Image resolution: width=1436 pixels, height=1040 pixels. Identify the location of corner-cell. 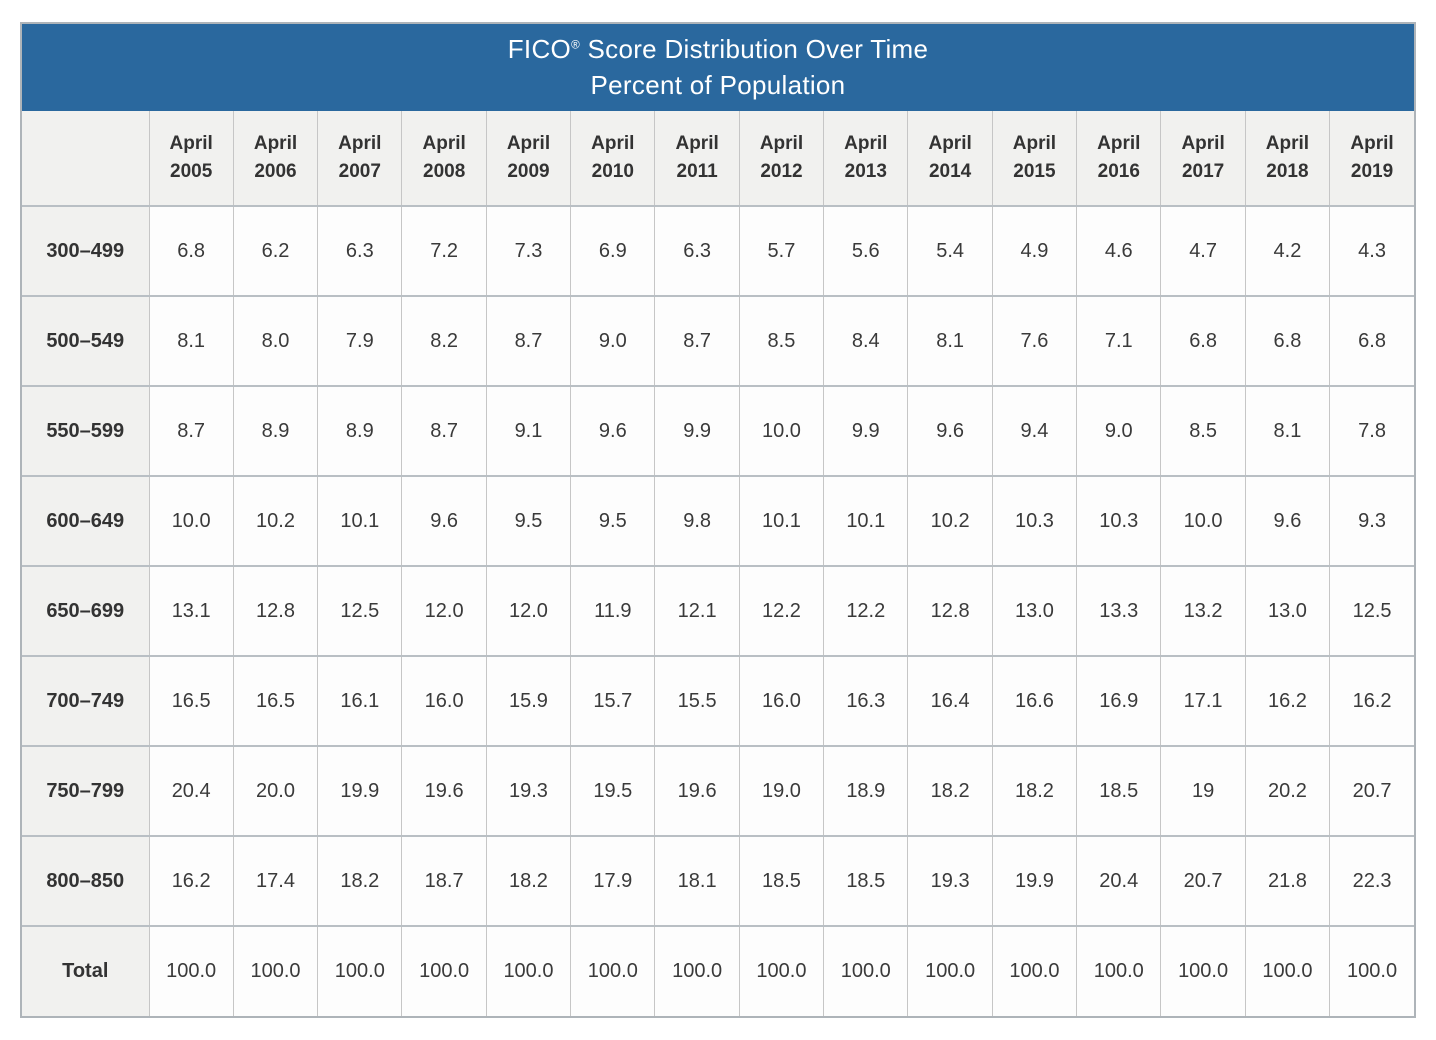
(85, 158).